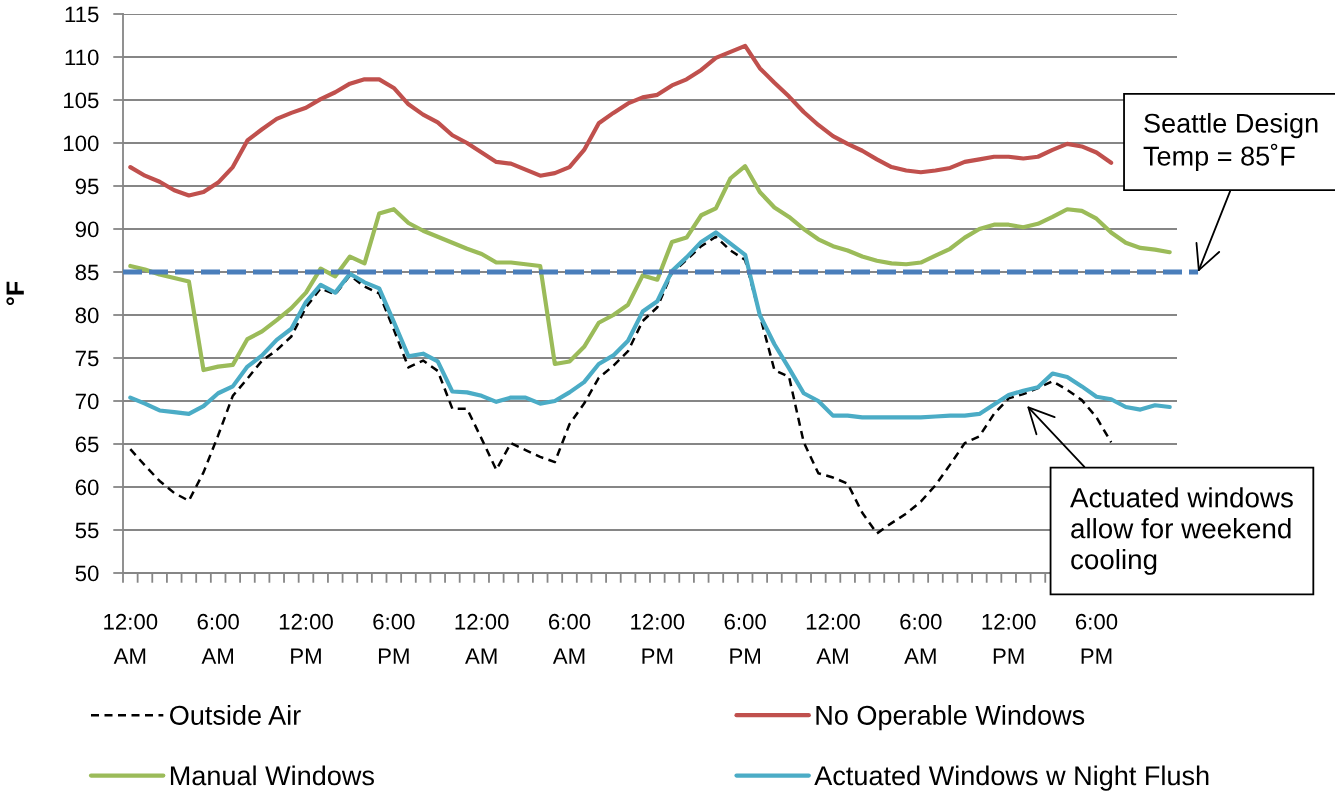  What do you see at coordinates (81, 100) in the screenshot?
I see `y-tick-label: 105` at bounding box center [81, 100].